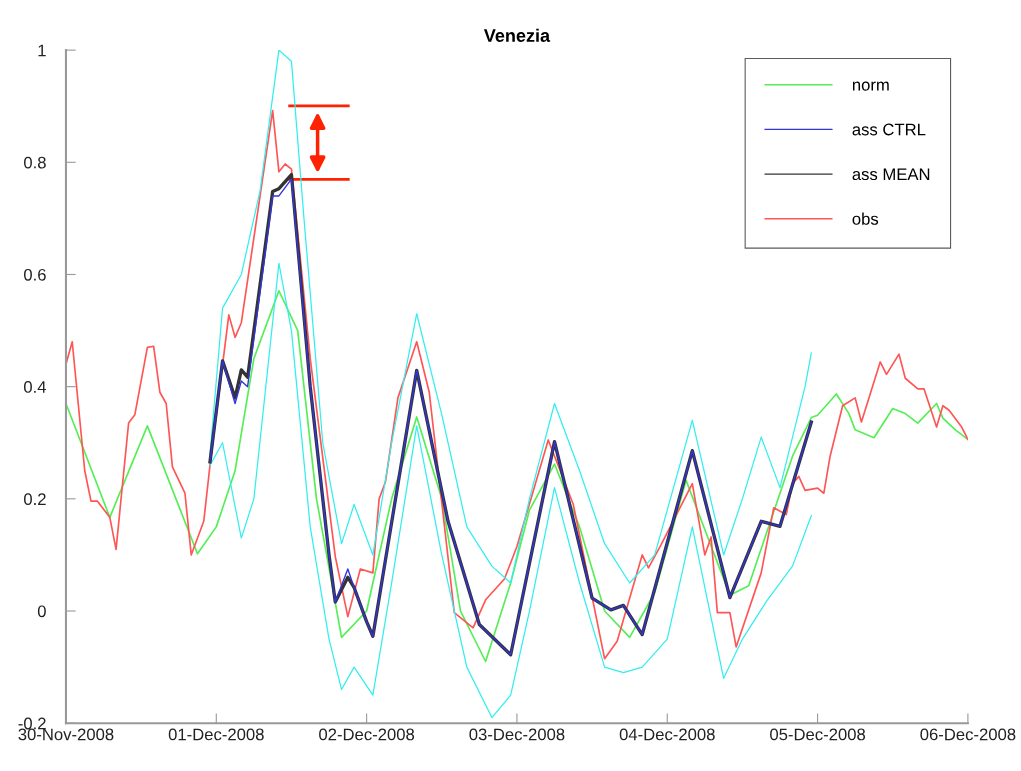 Image resolution: width=1021 pixels, height=771 pixels. Describe the element at coordinates (35, 499) in the screenshot. I see `y-tick-label: 0.2` at that location.